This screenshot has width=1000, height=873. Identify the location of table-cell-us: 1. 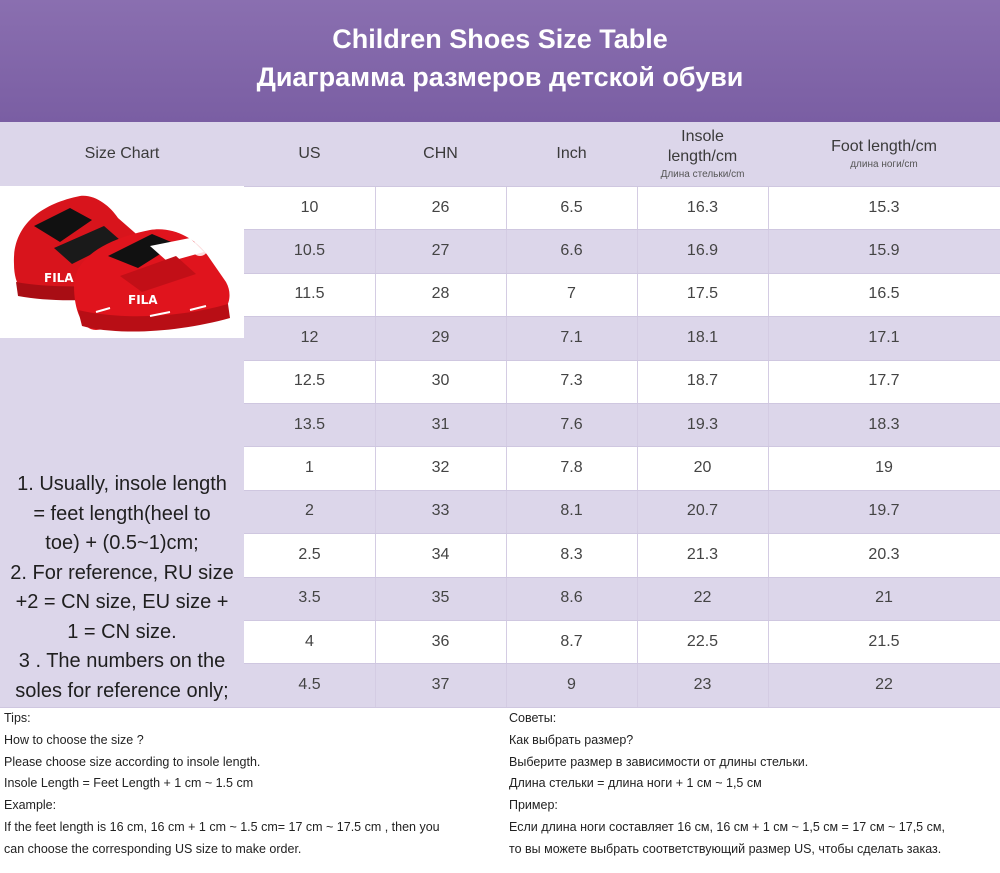
(309, 468).